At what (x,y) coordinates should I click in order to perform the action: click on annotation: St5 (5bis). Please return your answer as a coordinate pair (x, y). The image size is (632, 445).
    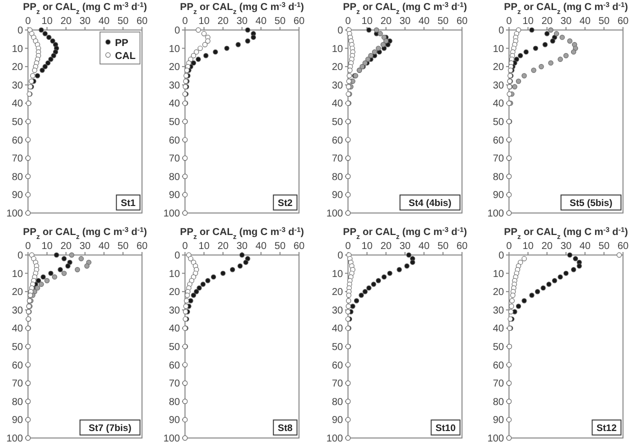
    Looking at the image, I should click on (591, 203).